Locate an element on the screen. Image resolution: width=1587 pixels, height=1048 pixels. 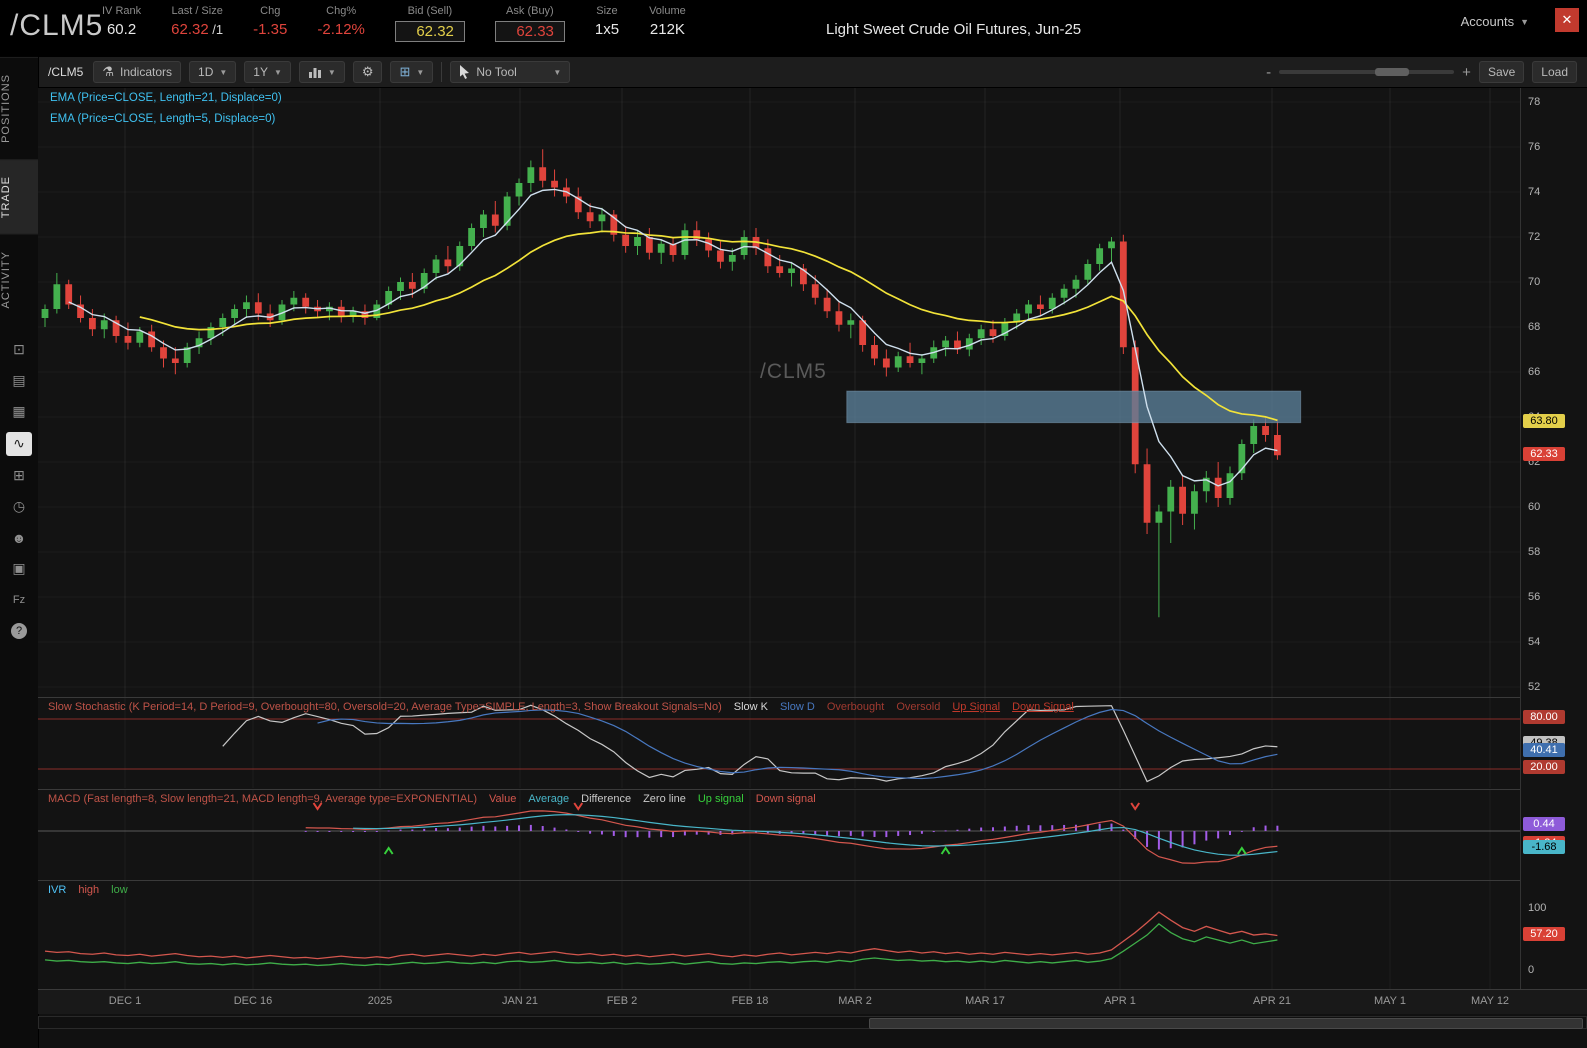
history-clock-icon-glyph: ◷ is located at coordinates (19, 506).